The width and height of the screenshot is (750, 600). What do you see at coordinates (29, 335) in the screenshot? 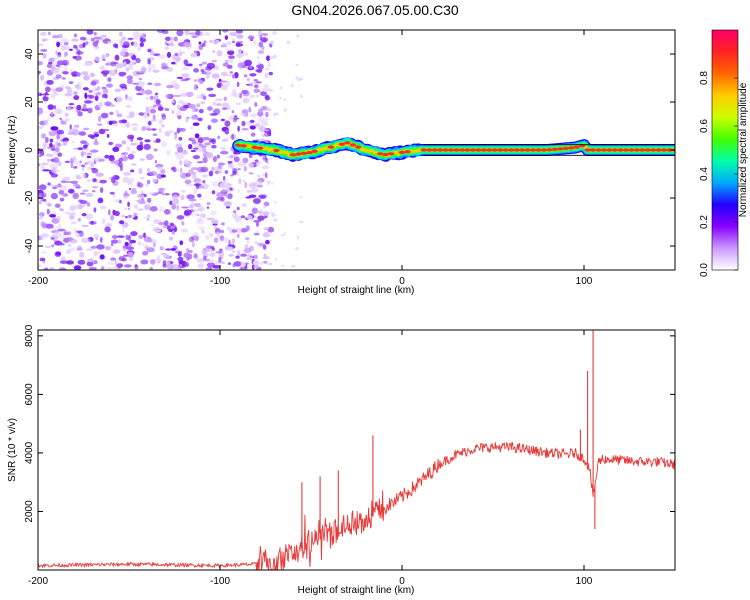
I see `snr-y-tick-label: 8000` at bounding box center [29, 335].